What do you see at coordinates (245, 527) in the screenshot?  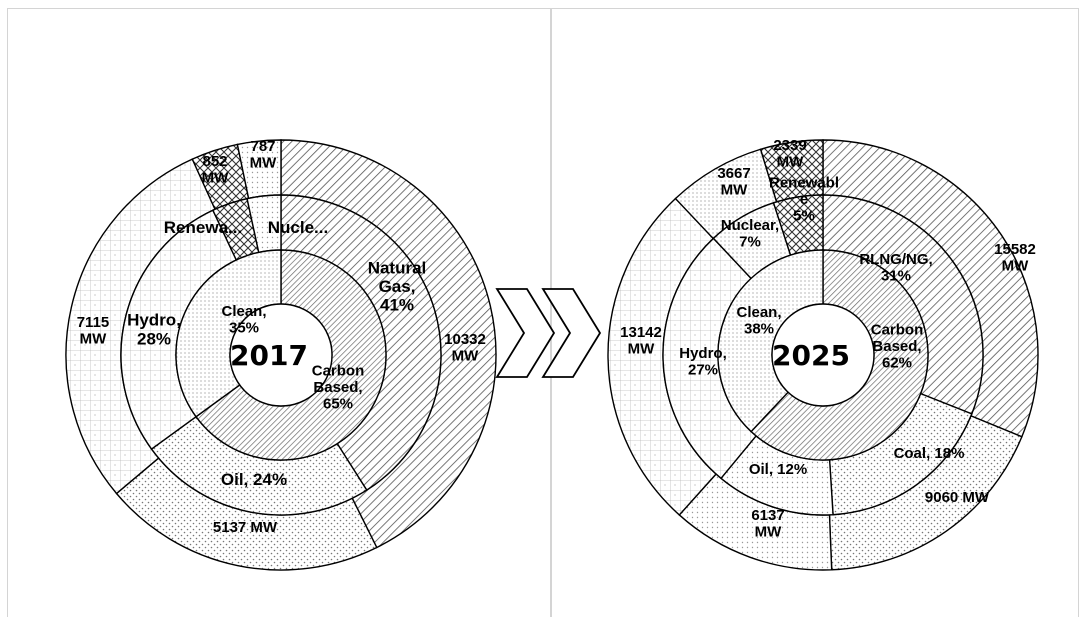 I see `outer-slice-label: 5137 MW` at bounding box center [245, 527].